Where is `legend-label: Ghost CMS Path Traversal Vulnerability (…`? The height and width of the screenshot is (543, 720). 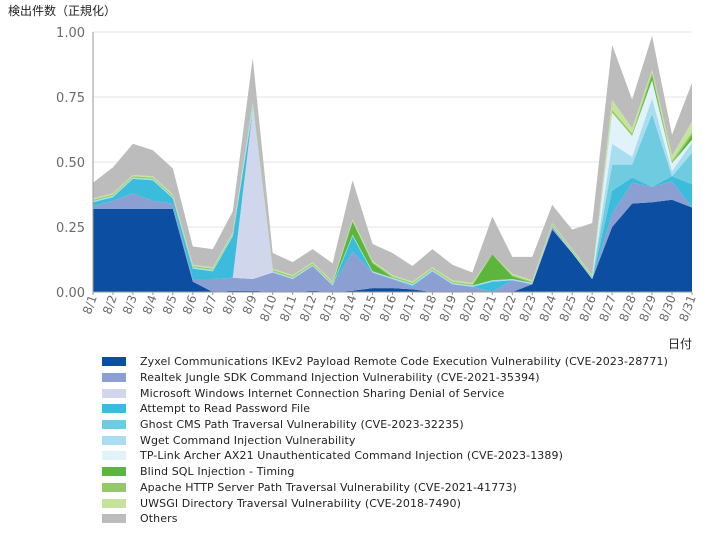 legend-label: Ghost CMS Path Traversal Vulnerability (… is located at coordinates (302, 425).